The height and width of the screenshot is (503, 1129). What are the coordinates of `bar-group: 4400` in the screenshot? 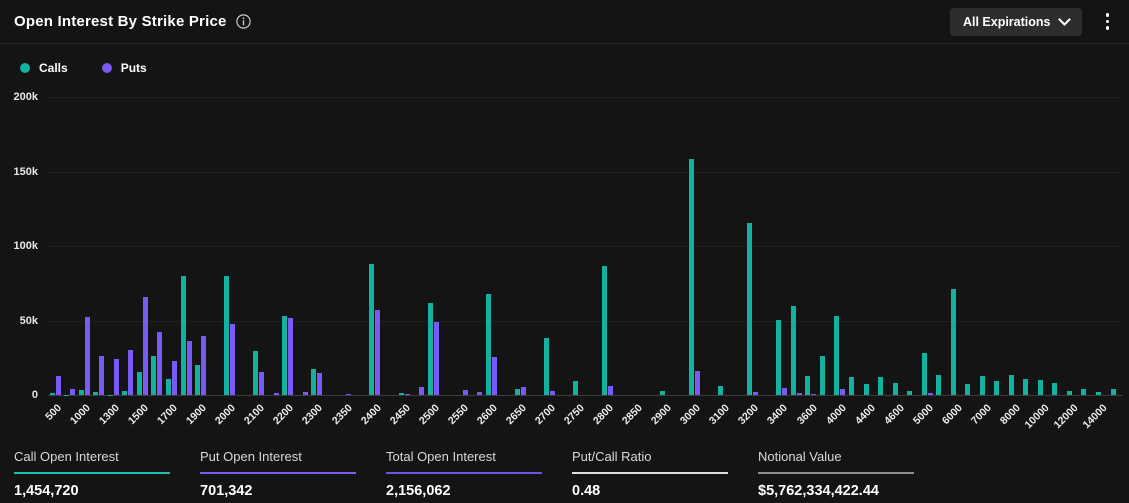 It's located at (865, 262).